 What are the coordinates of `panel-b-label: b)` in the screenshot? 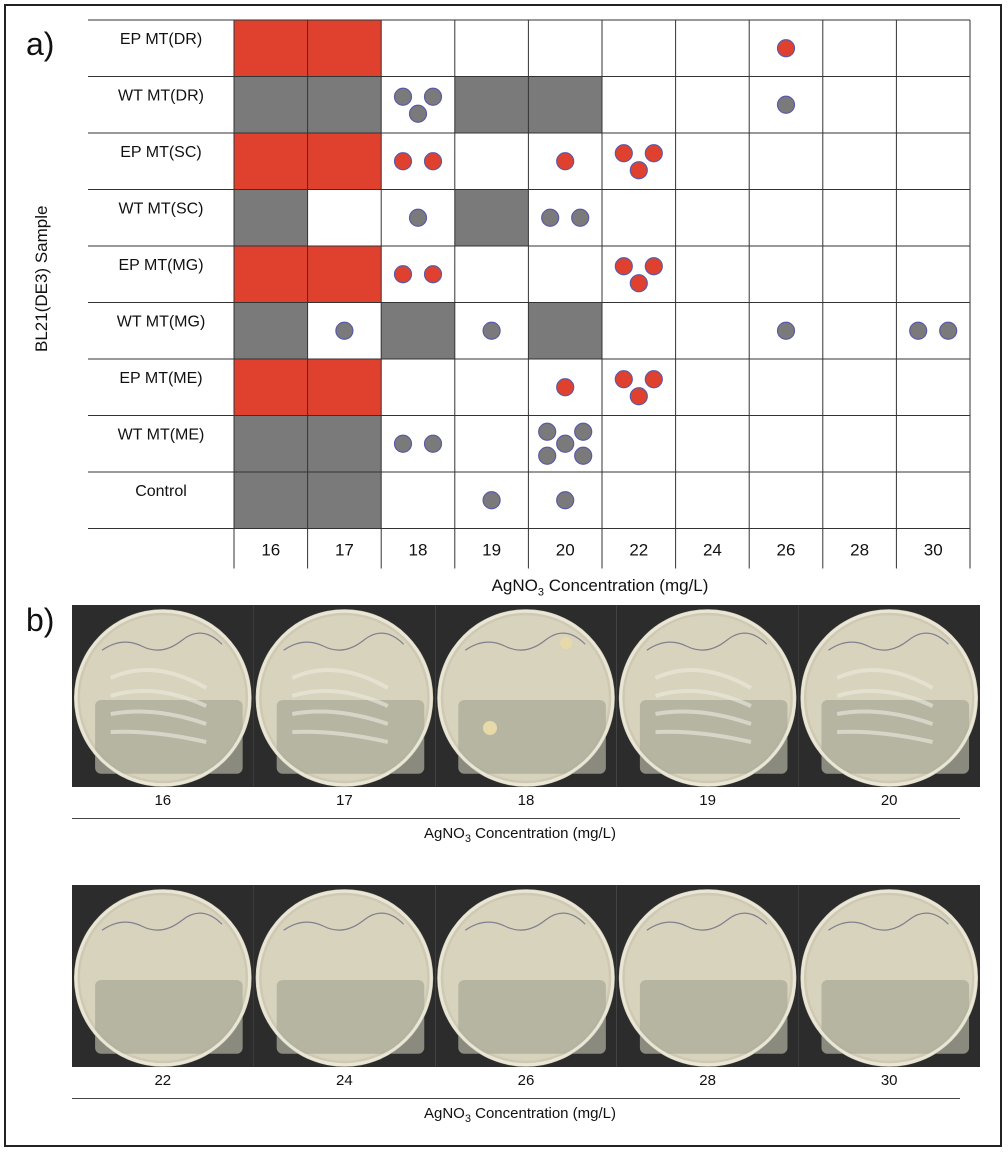 It's located at (40, 620).